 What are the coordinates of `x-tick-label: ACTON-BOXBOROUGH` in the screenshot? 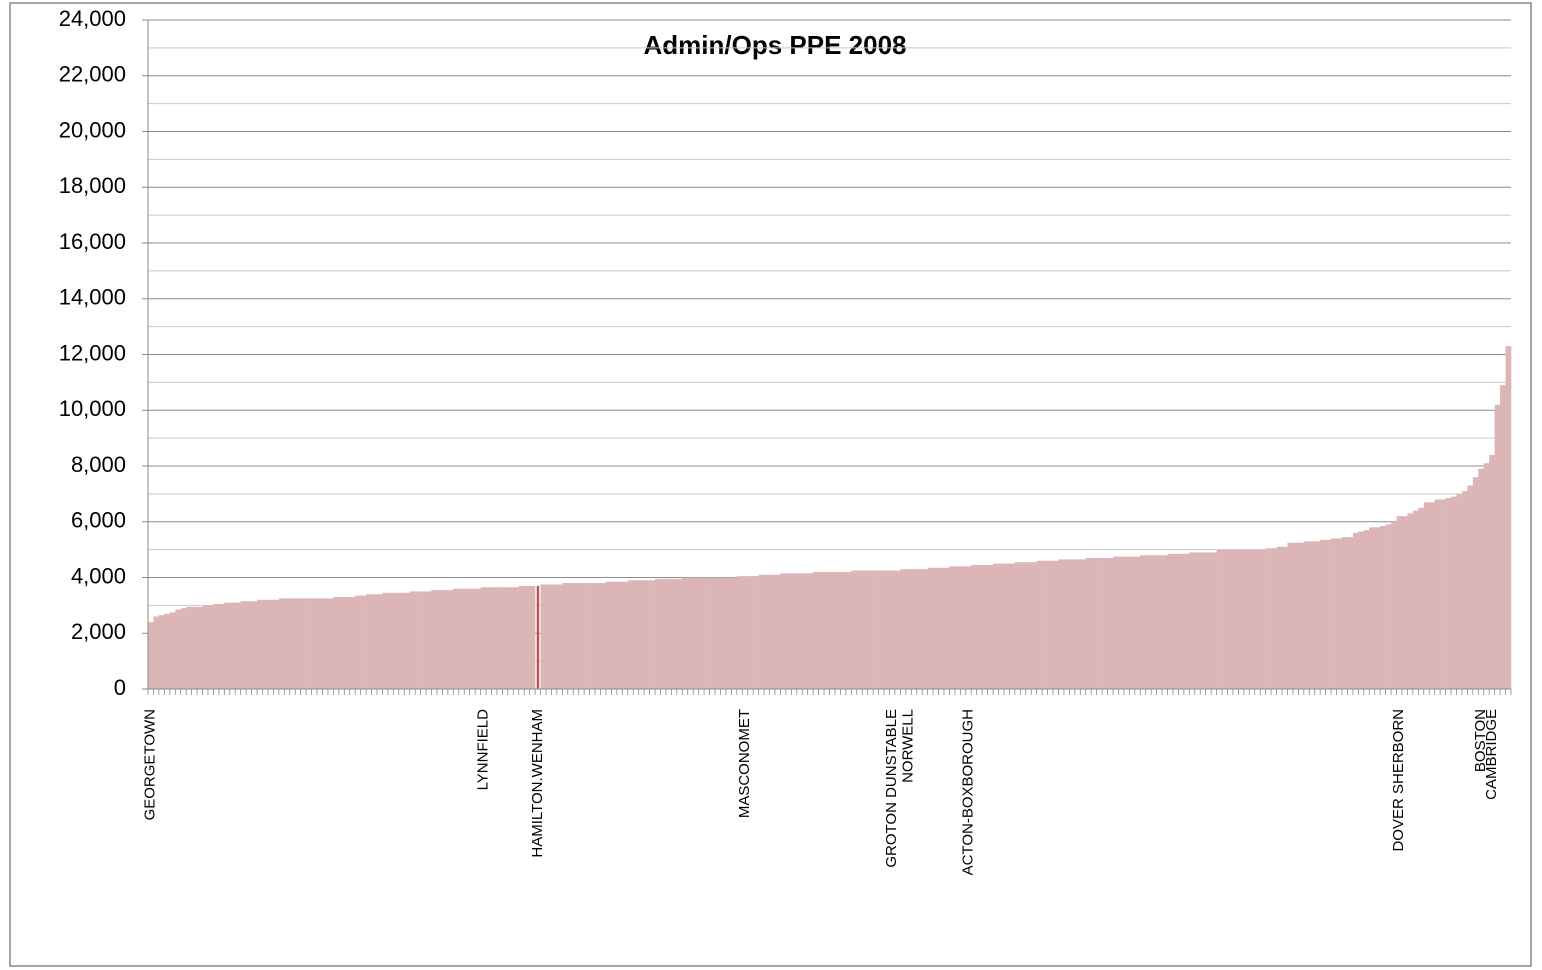 It's located at (967, 792).